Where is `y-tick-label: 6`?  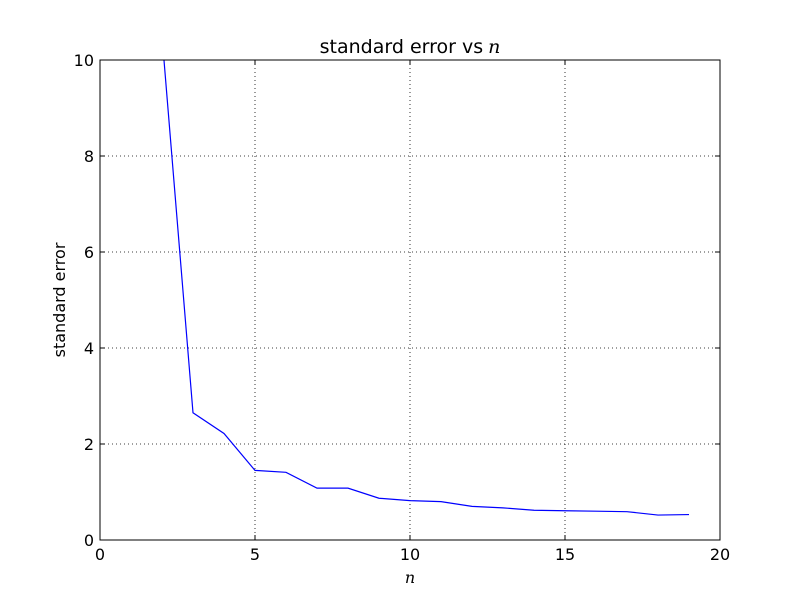
y-tick-label: 6 is located at coordinates (89, 252).